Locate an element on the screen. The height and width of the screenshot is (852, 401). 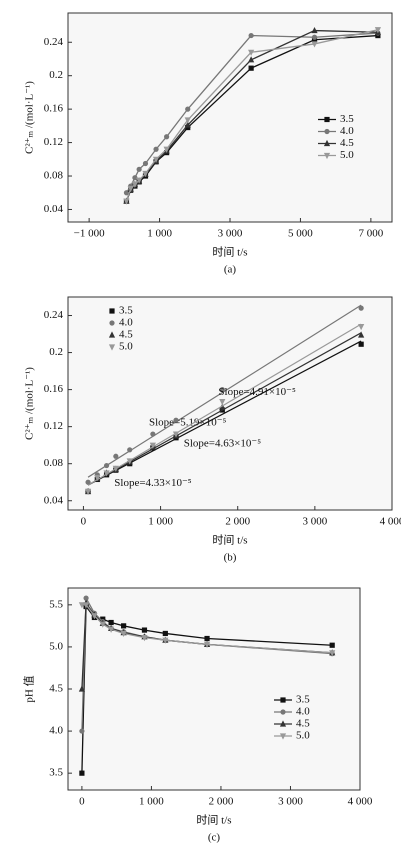
fit-annotation: Slope=4.91×10⁻⁵ is located at coordinates (257, 392).